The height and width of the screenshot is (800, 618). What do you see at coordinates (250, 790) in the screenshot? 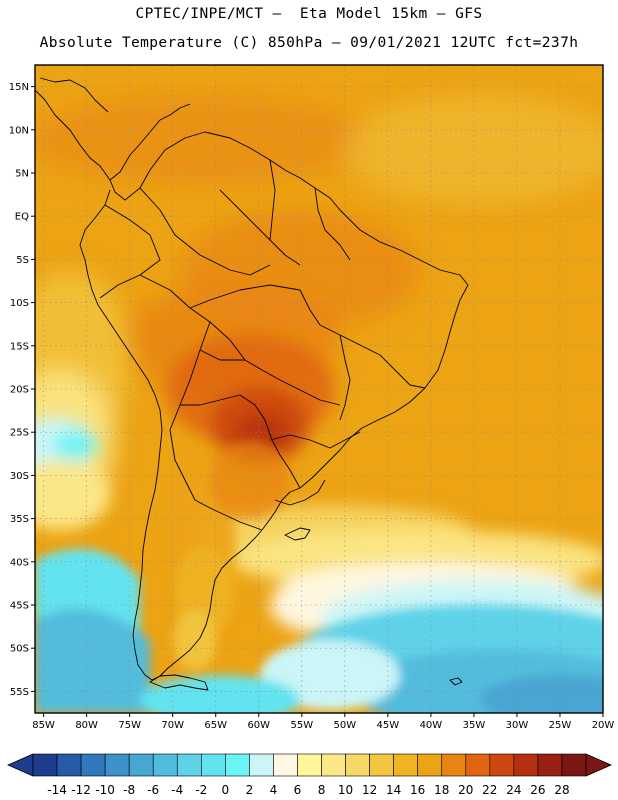
I see `colorbar-label: 2` at bounding box center [250, 790].